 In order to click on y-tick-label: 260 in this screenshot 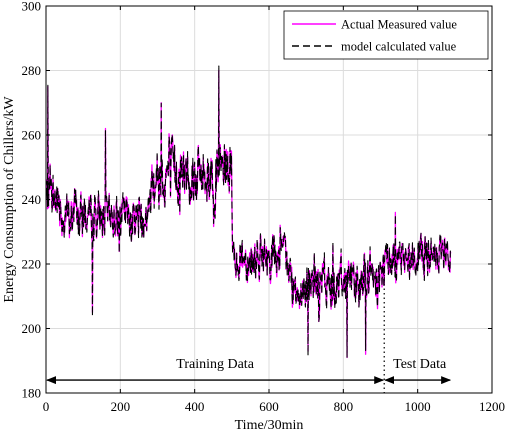, I will do `click(32, 135)`.